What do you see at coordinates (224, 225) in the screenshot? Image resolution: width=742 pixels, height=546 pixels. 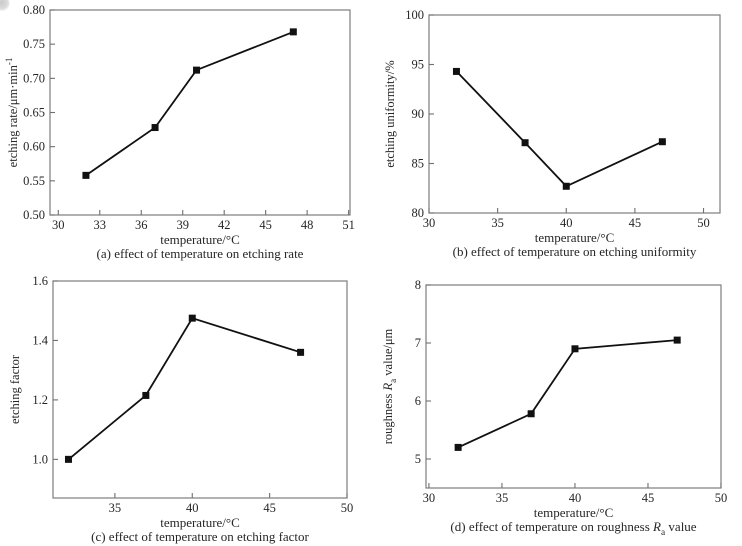 I see `x-tick-label: 42` at bounding box center [224, 225].